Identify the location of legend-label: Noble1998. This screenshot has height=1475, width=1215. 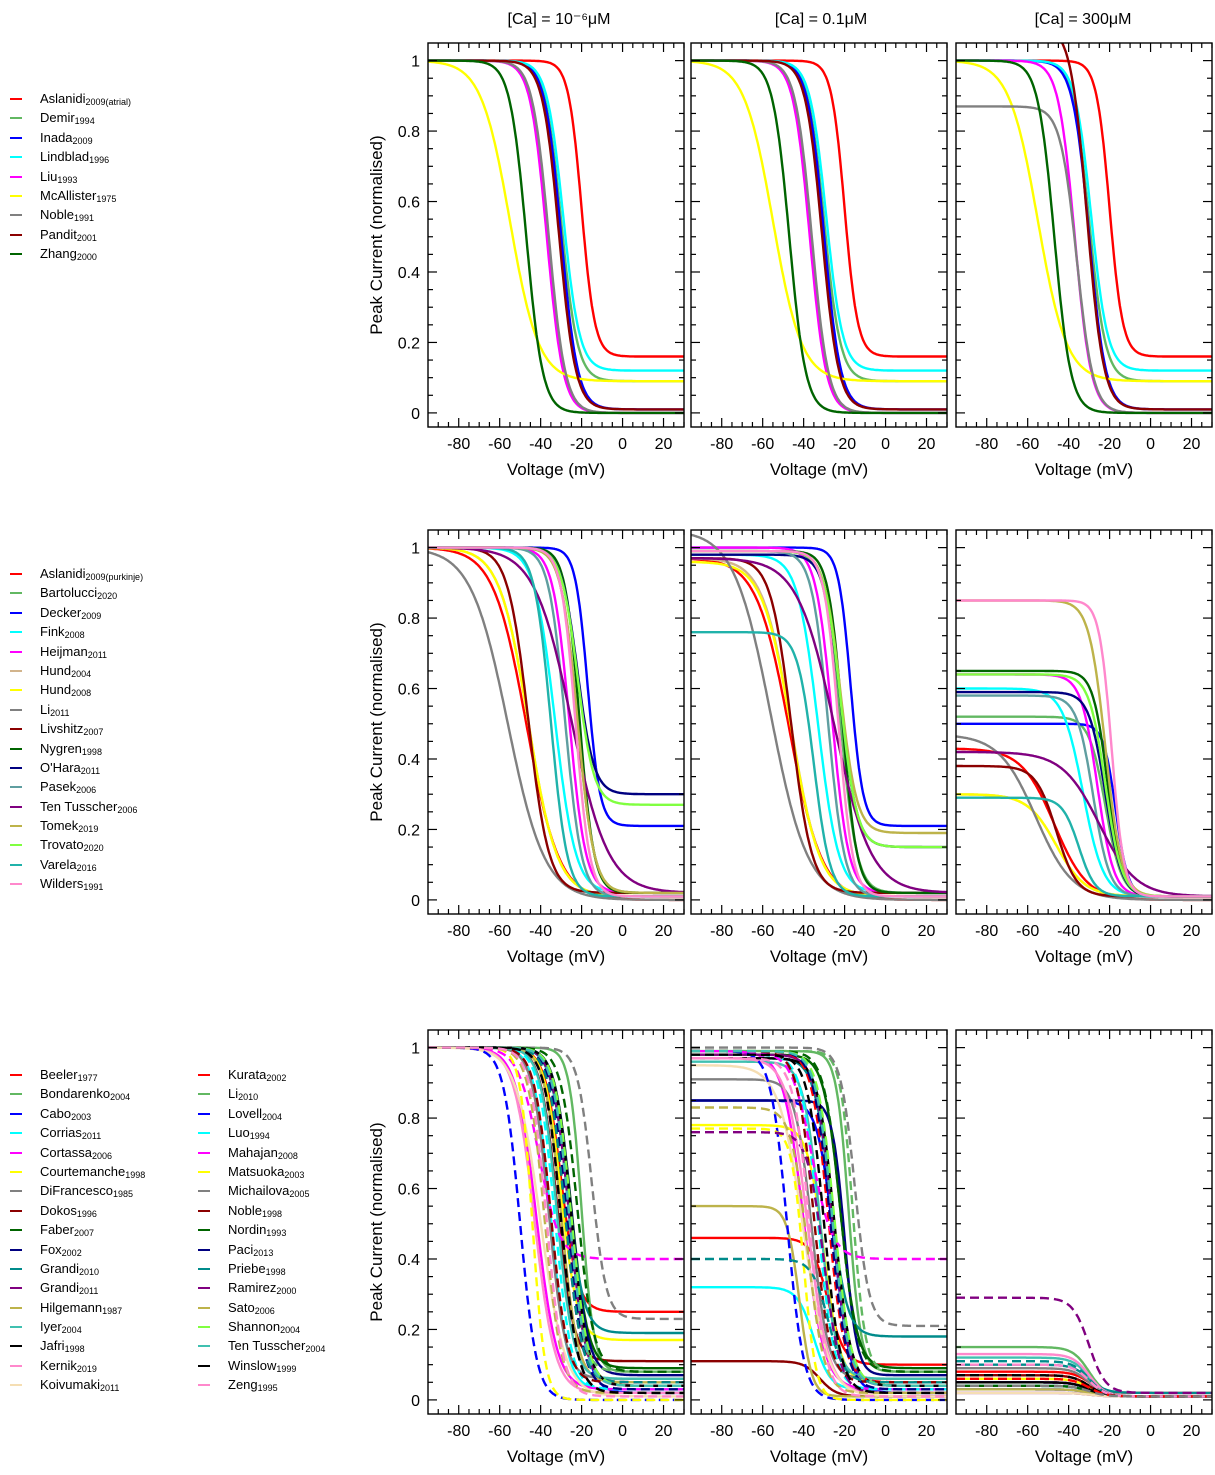
(255, 1210).